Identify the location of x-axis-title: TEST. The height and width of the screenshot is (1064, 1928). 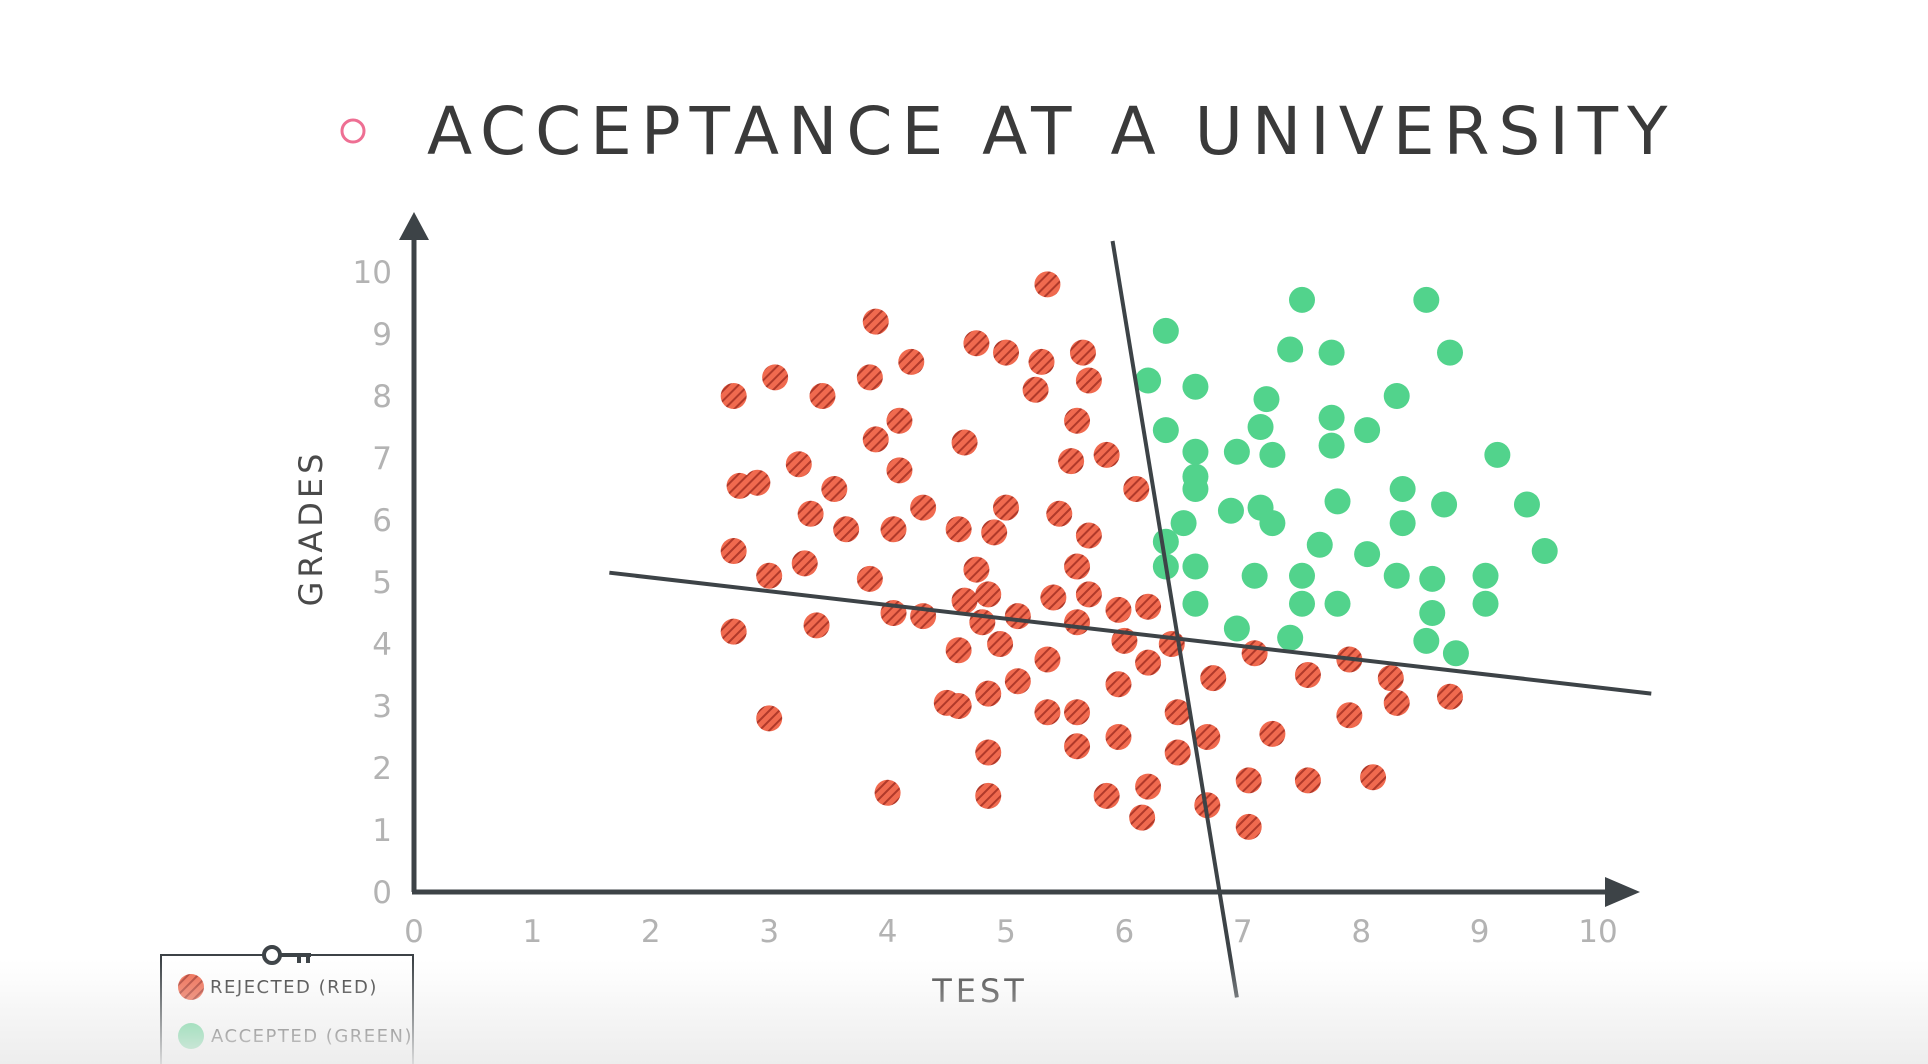
(979, 991).